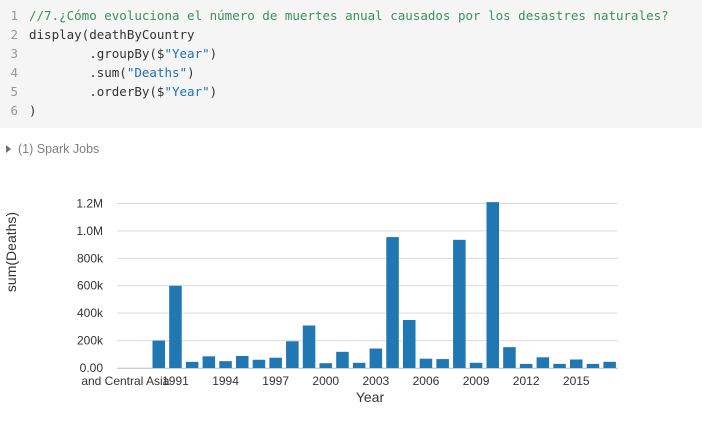 Image resolution: width=702 pixels, height=430 pixels. I want to click on bar-2005, so click(409, 344).